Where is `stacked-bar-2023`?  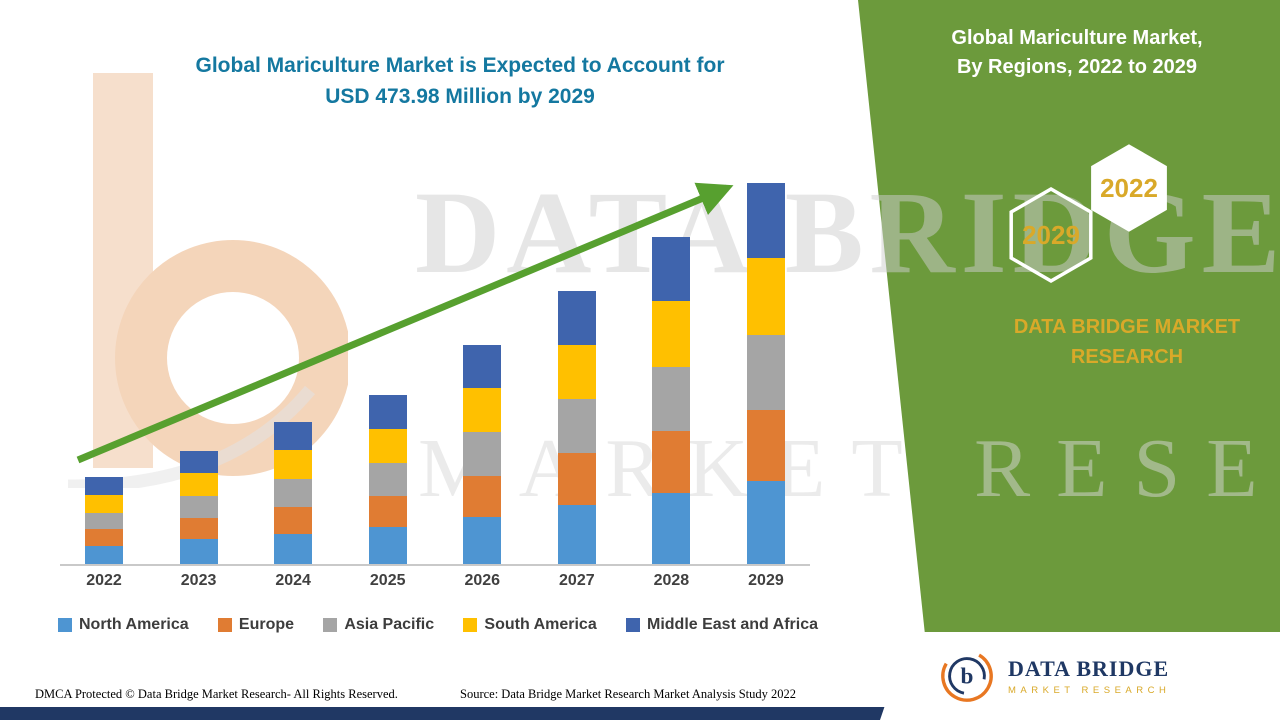 stacked-bar-2023 is located at coordinates (198, 507).